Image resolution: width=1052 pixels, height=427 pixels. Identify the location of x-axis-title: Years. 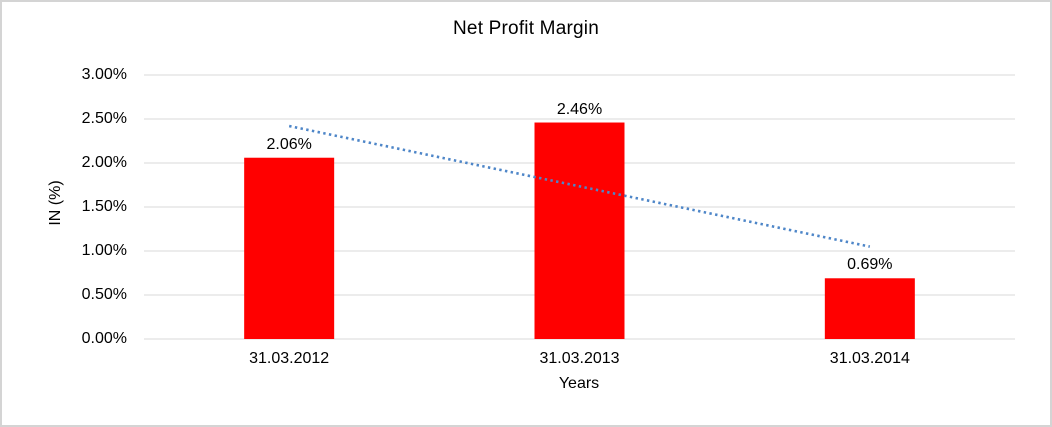
(579, 383).